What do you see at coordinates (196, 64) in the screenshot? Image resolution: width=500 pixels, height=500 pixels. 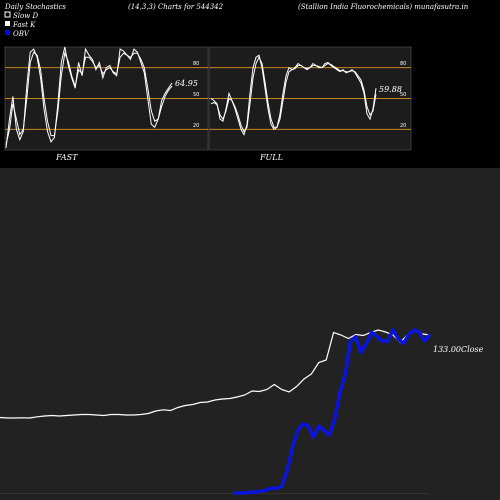 I see `fast-level-label-80: 80` at bounding box center [196, 64].